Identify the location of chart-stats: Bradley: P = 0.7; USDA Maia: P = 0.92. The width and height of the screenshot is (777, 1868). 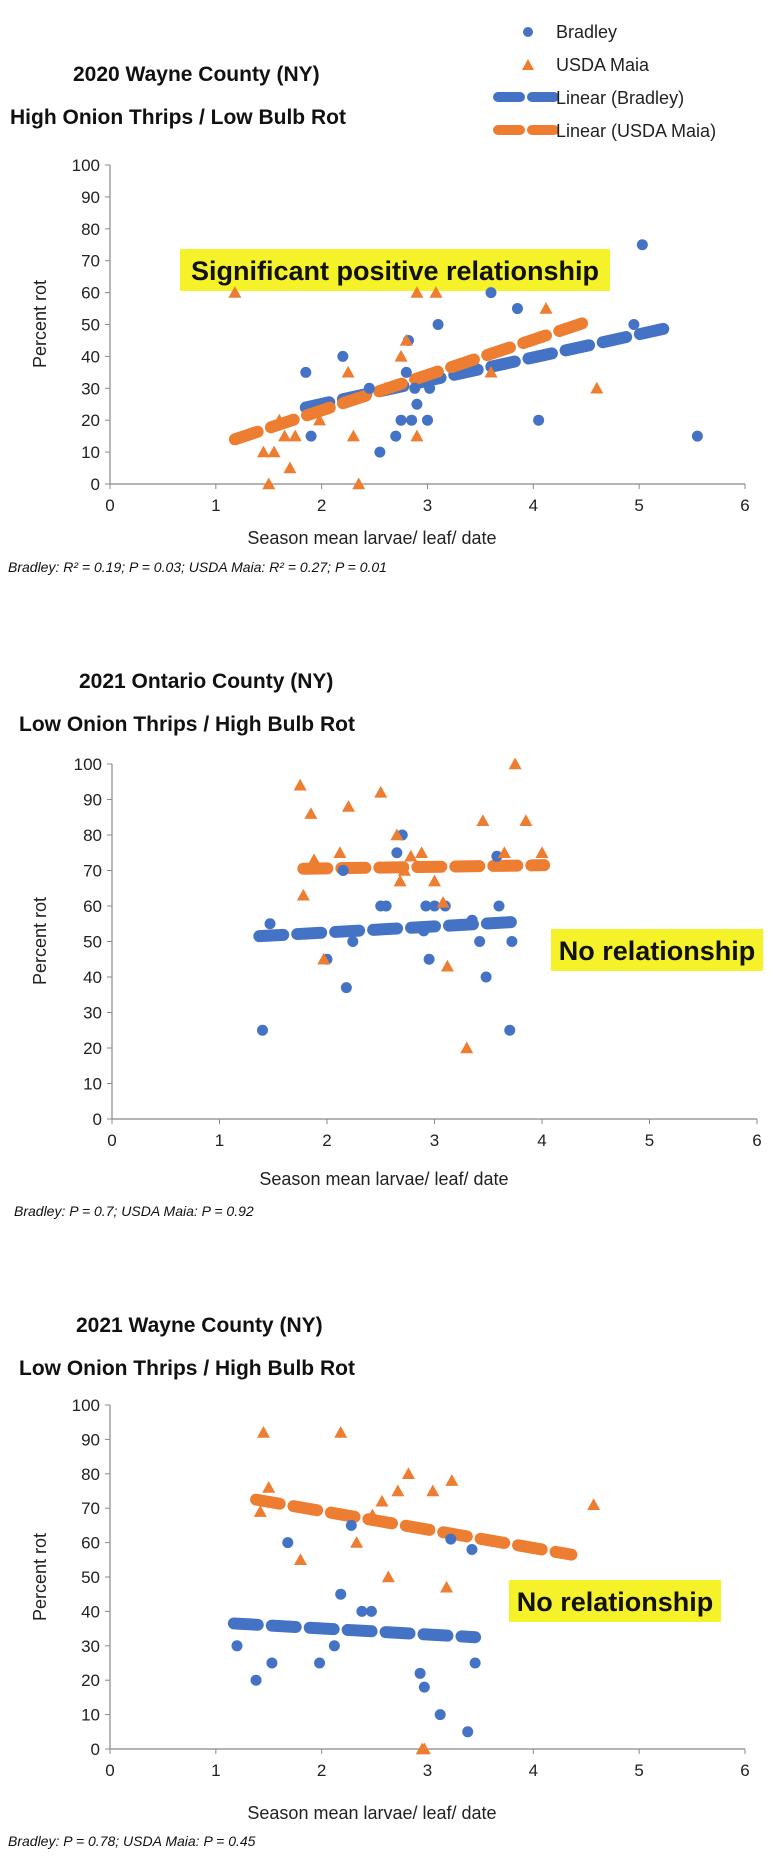
(134, 1211).